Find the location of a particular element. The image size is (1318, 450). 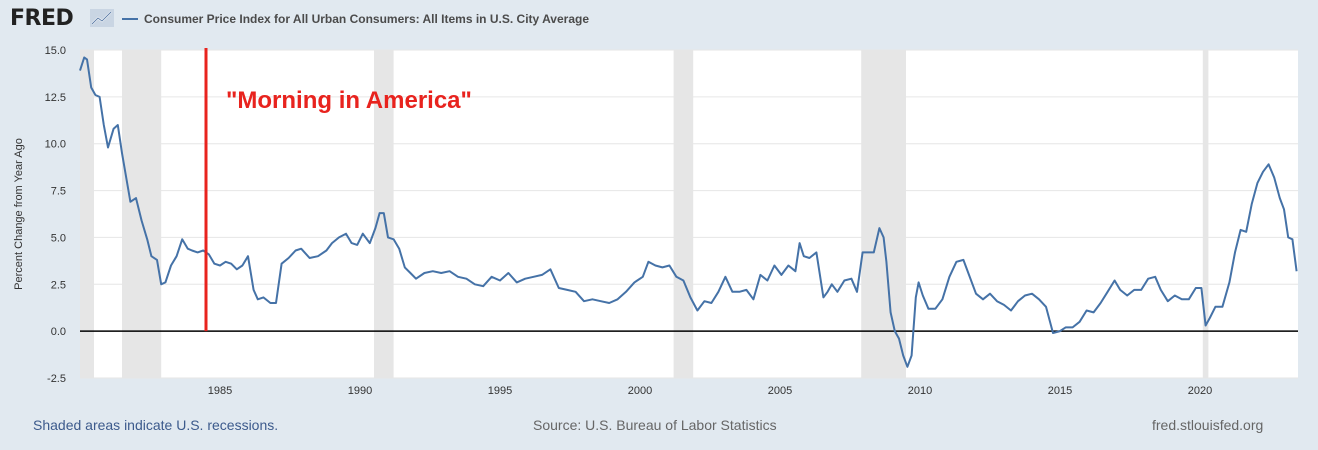

y-tick-label: 7.5 is located at coordinates (58, 192).